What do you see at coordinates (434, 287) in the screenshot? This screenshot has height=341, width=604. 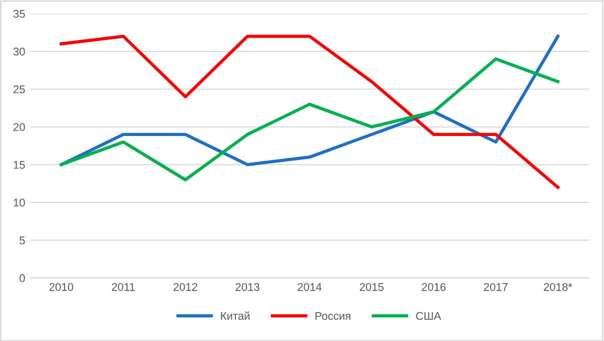 I see `x-tick-label: 2016` at bounding box center [434, 287].